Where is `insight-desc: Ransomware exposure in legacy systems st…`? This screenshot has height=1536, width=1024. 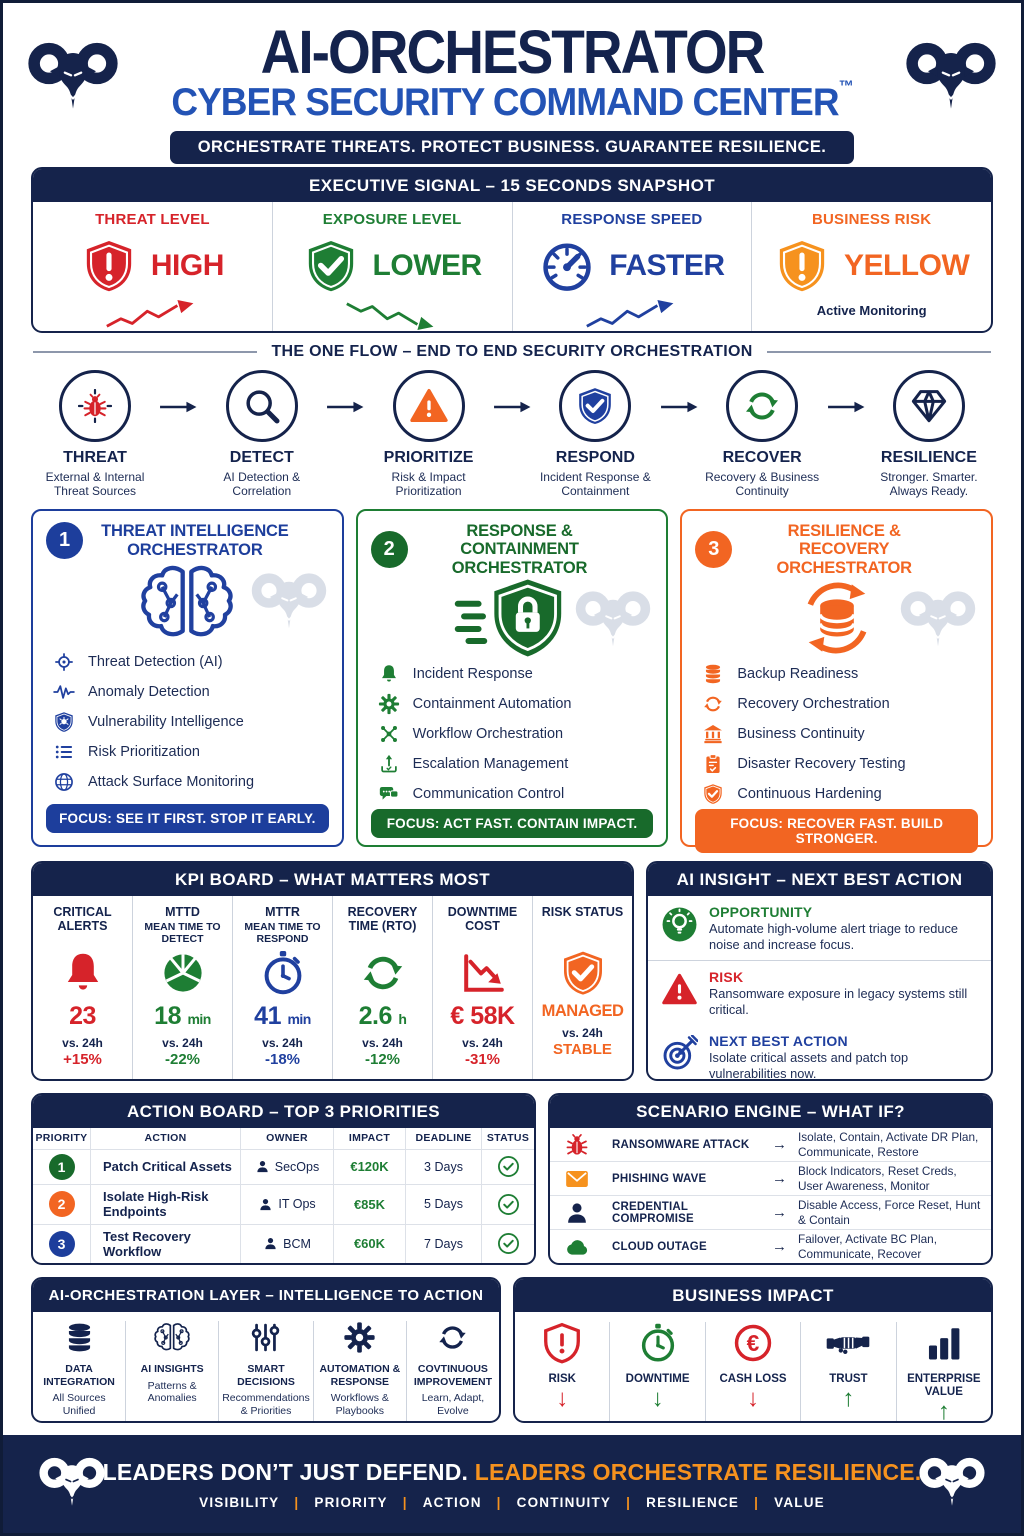 insight-desc: Ransomware exposure in legacy systems st… is located at coordinates (838, 1001).